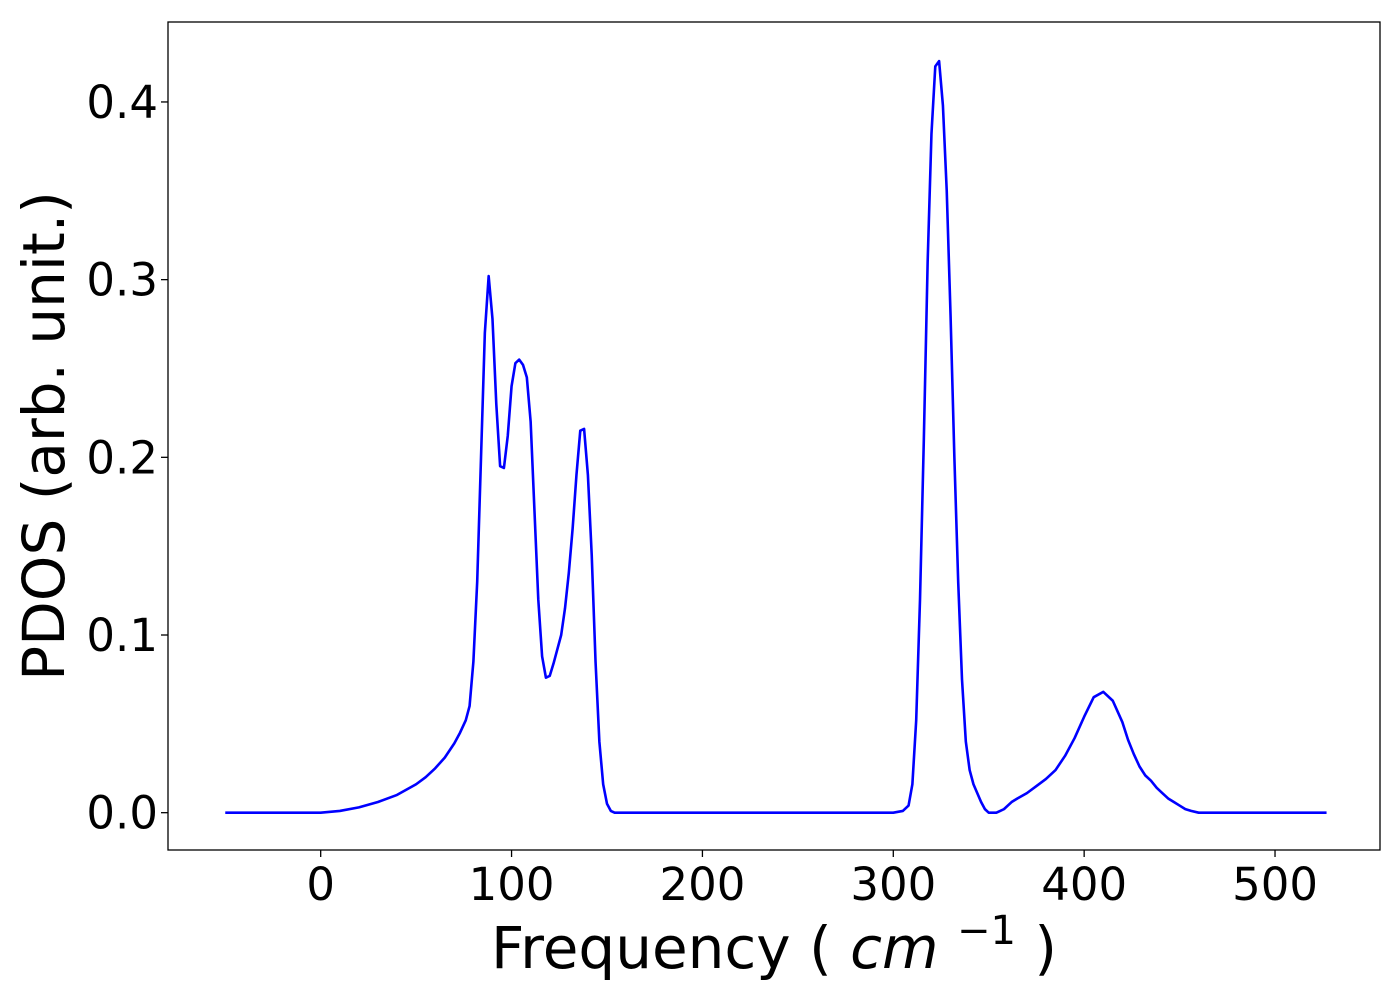 Image resolution: width=1400 pixels, height=1000 pixels. Describe the element at coordinates (320, 884) in the screenshot. I see `x-tick-label: 0` at that location.